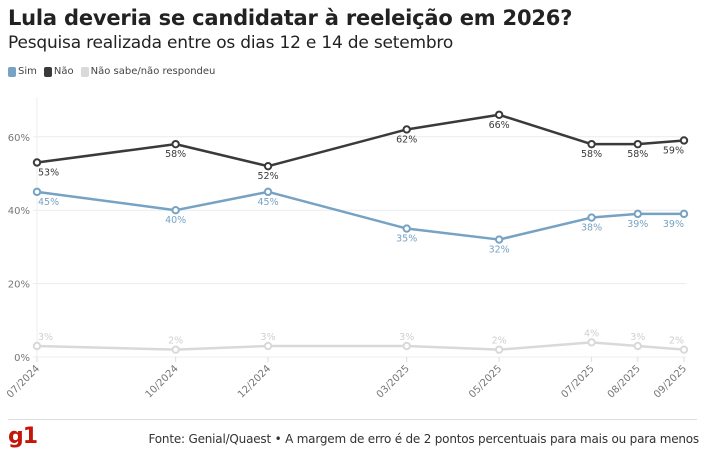  Describe the element at coordinates (84, 71) in the screenshot. I see `legend-swatch-nao-sabe` at that location.